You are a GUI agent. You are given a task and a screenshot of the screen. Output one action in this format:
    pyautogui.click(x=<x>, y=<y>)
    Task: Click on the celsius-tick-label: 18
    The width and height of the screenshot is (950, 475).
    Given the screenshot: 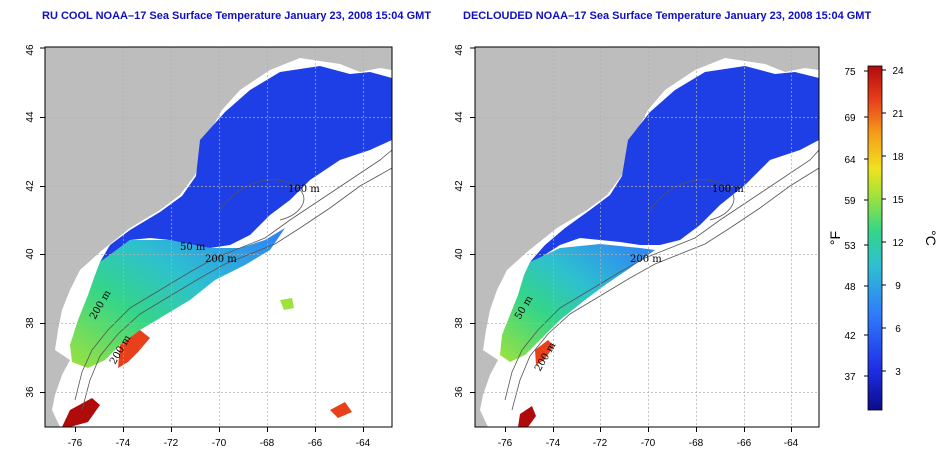 What is the action you would take?
    pyautogui.click(x=898, y=157)
    